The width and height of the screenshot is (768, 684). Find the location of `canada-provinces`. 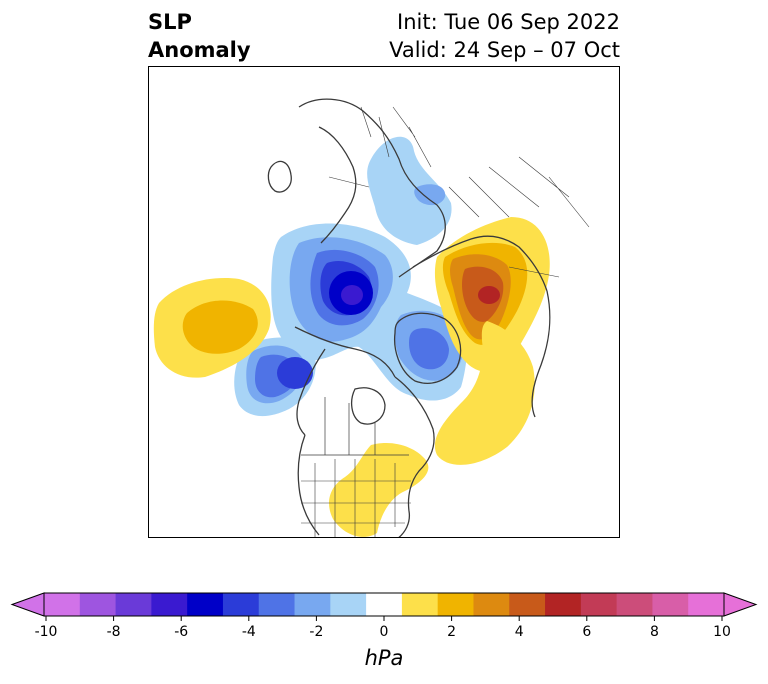

canada-provinces is located at coordinates (350, 426).